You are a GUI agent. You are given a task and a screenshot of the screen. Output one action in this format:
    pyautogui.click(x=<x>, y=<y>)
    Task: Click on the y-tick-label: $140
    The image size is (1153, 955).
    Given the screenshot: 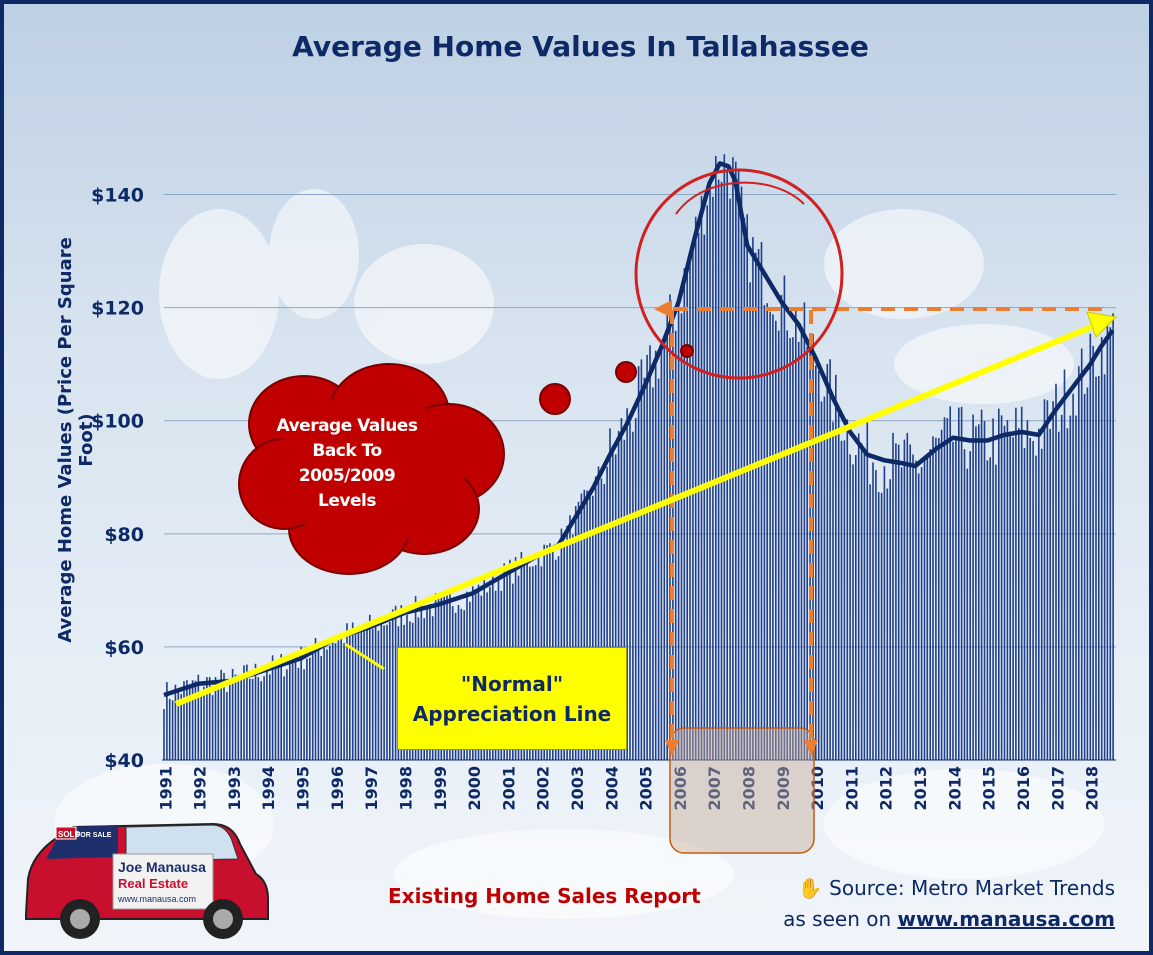 What is the action you would take?
    pyautogui.click(x=117, y=196)
    